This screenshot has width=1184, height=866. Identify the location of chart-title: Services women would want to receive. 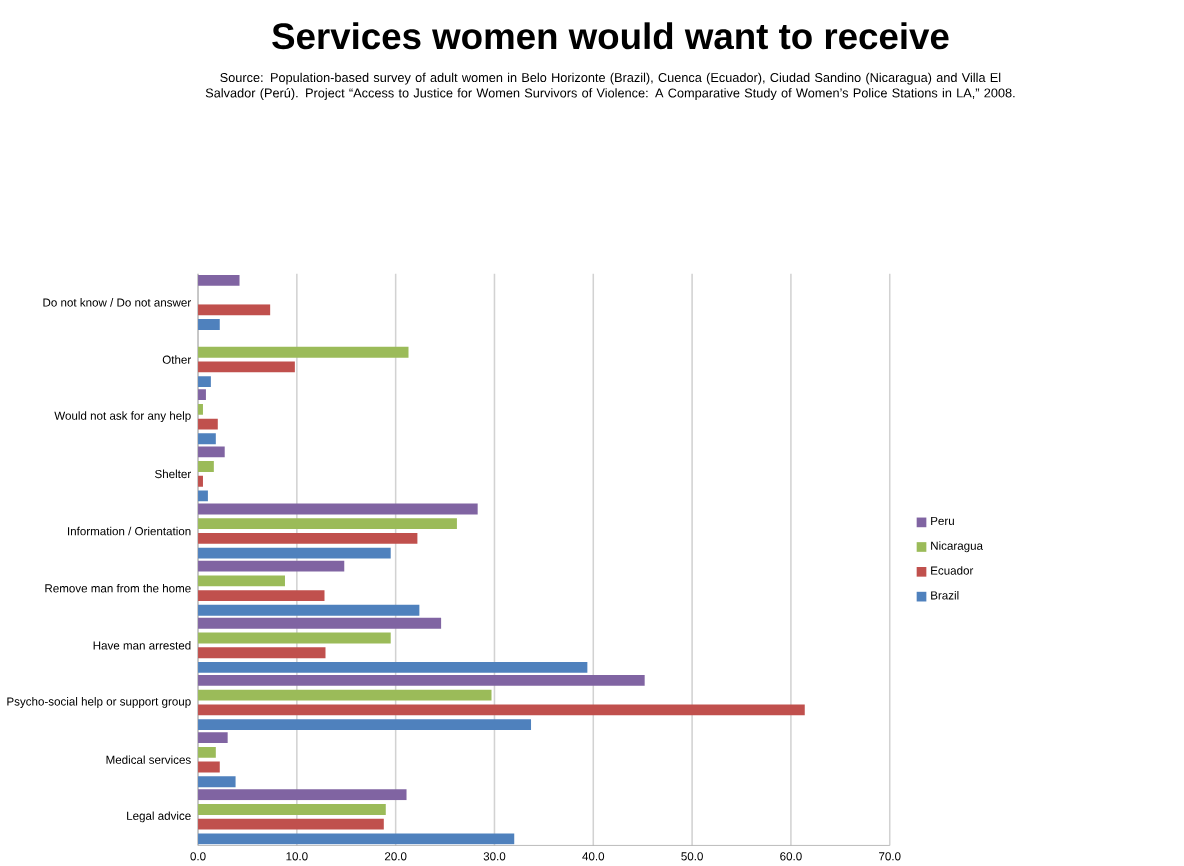
(610, 35).